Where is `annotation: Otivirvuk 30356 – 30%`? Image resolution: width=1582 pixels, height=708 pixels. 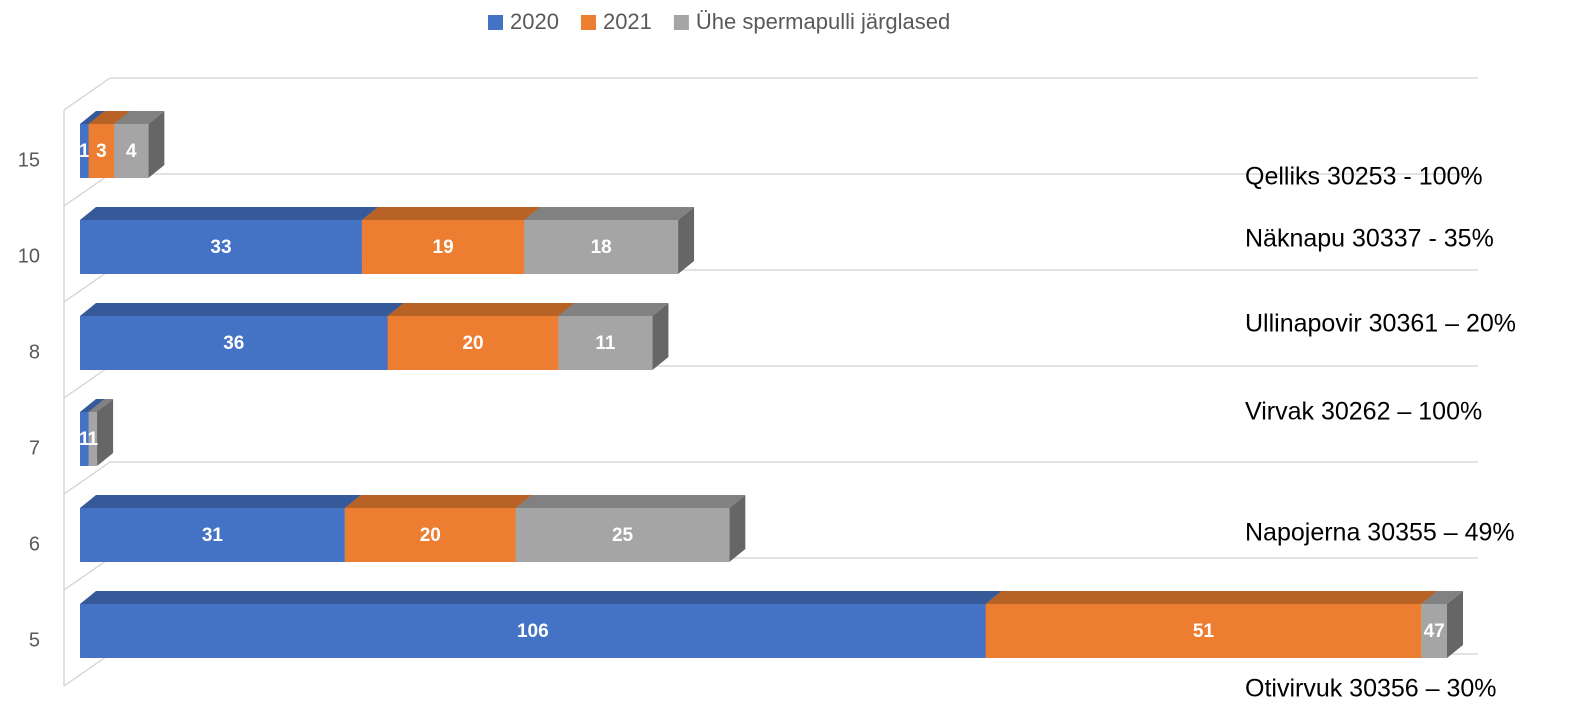 annotation: Otivirvuk 30356 – 30% is located at coordinates (1371, 689).